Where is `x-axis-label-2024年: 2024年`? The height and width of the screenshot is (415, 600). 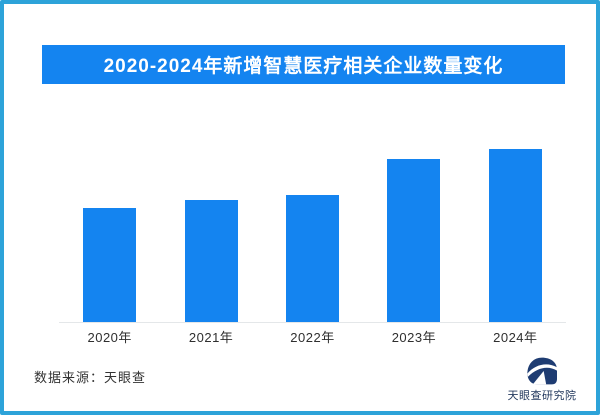 x-axis-label-2024年: 2024年 is located at coordinates (515, 337).